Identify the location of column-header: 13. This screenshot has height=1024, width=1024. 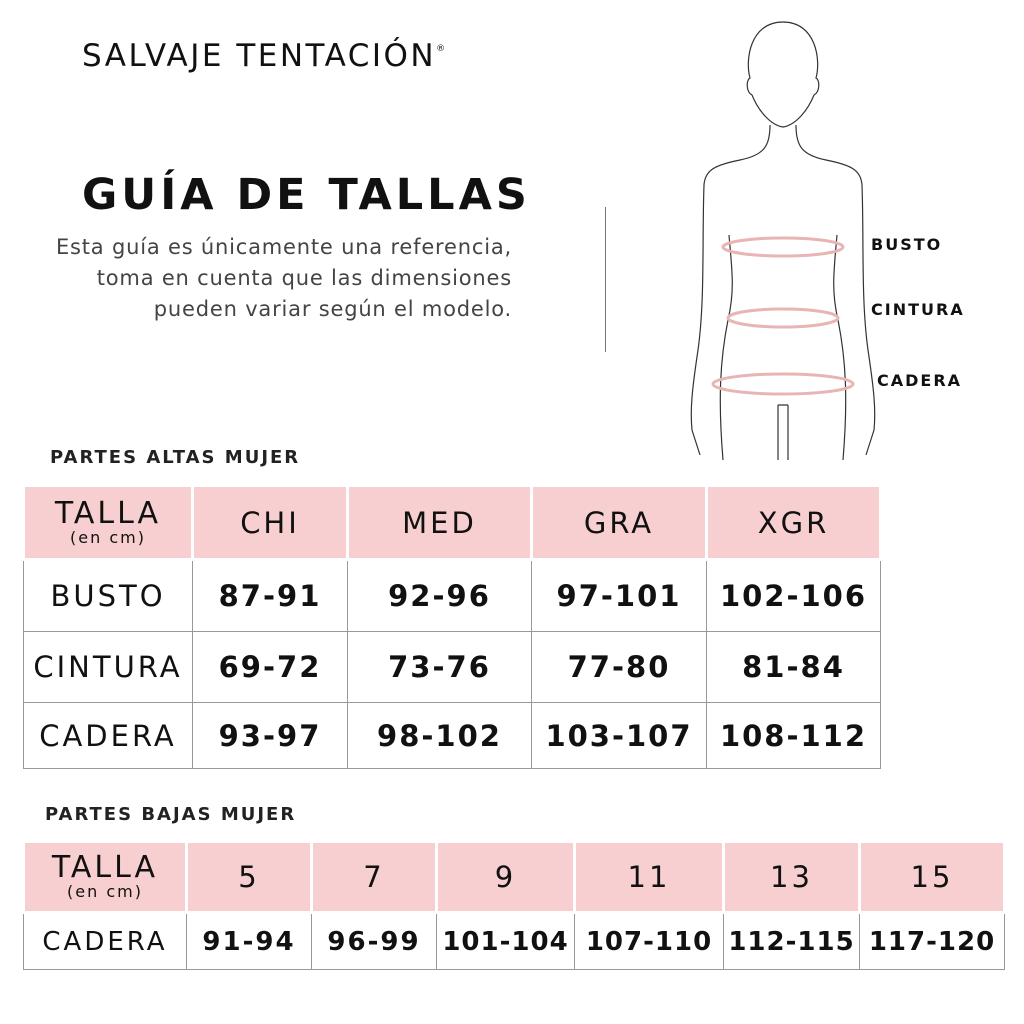
(791, 877).